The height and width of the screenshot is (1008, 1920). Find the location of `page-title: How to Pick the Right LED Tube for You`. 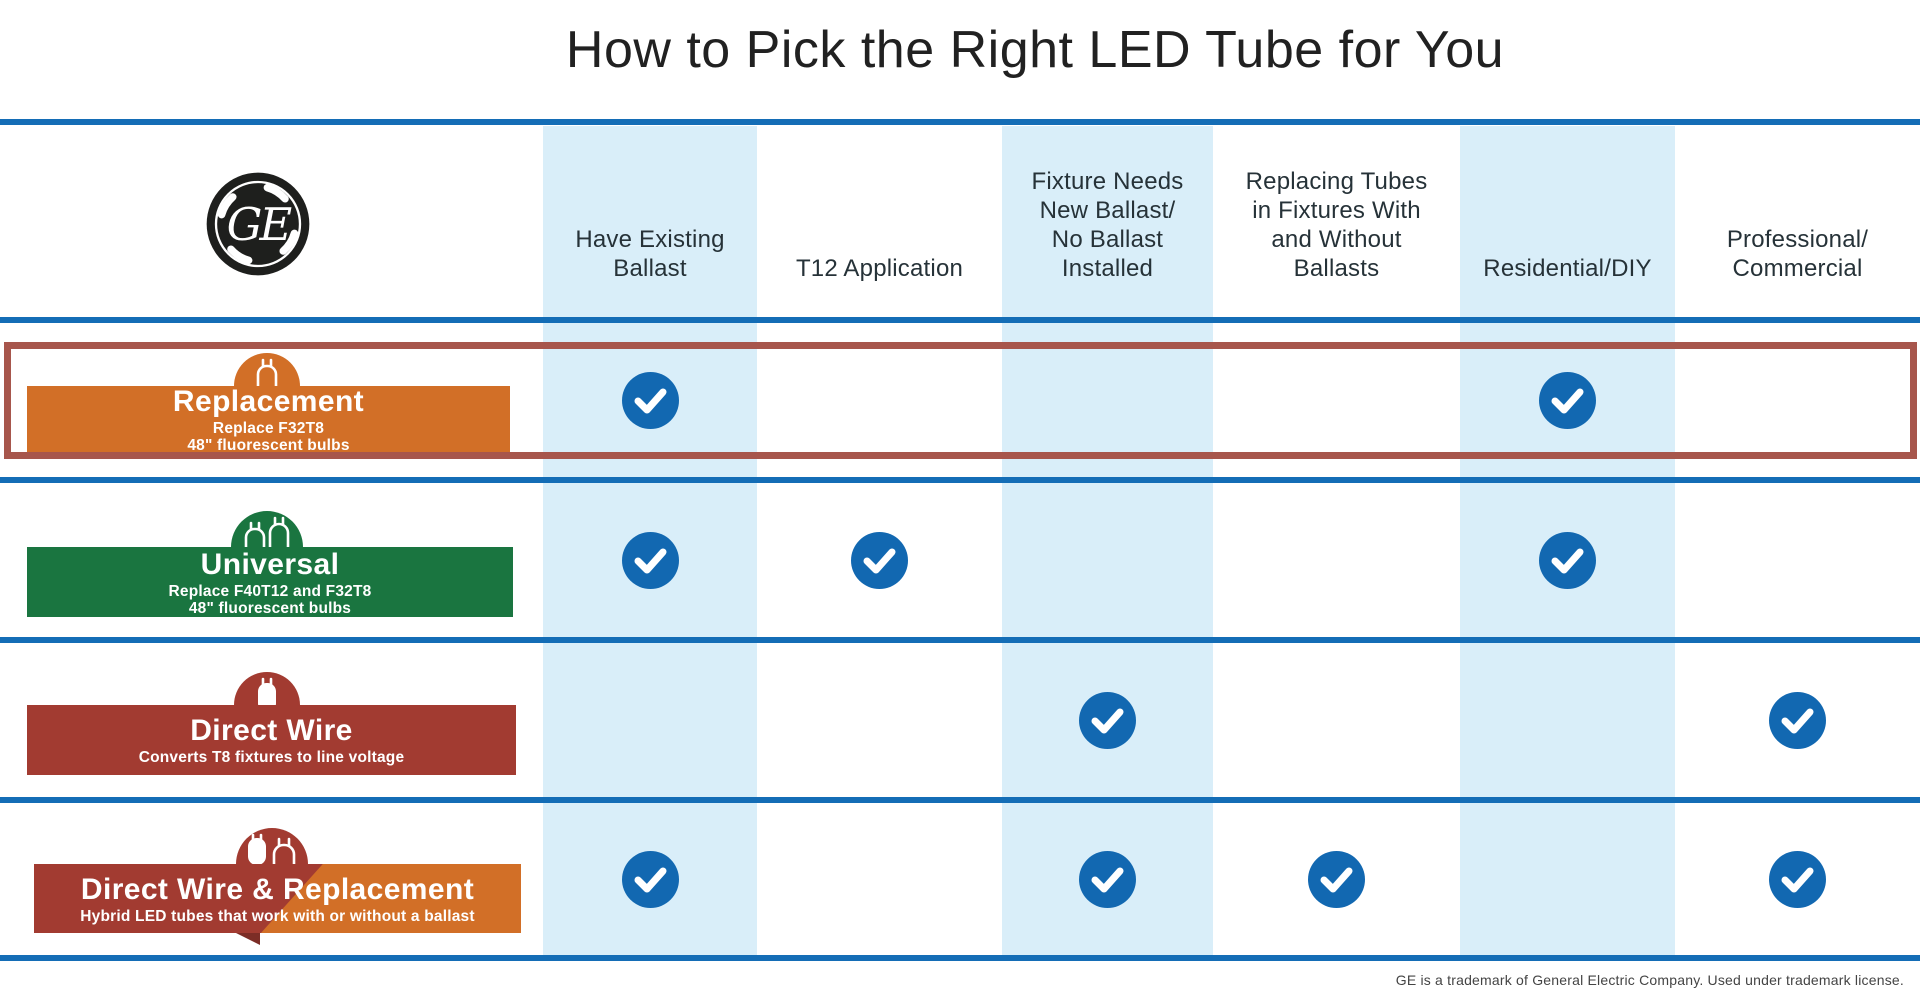

page-title: How to Pick the Right LED Tube for You is located at coordinates (1035, 50).